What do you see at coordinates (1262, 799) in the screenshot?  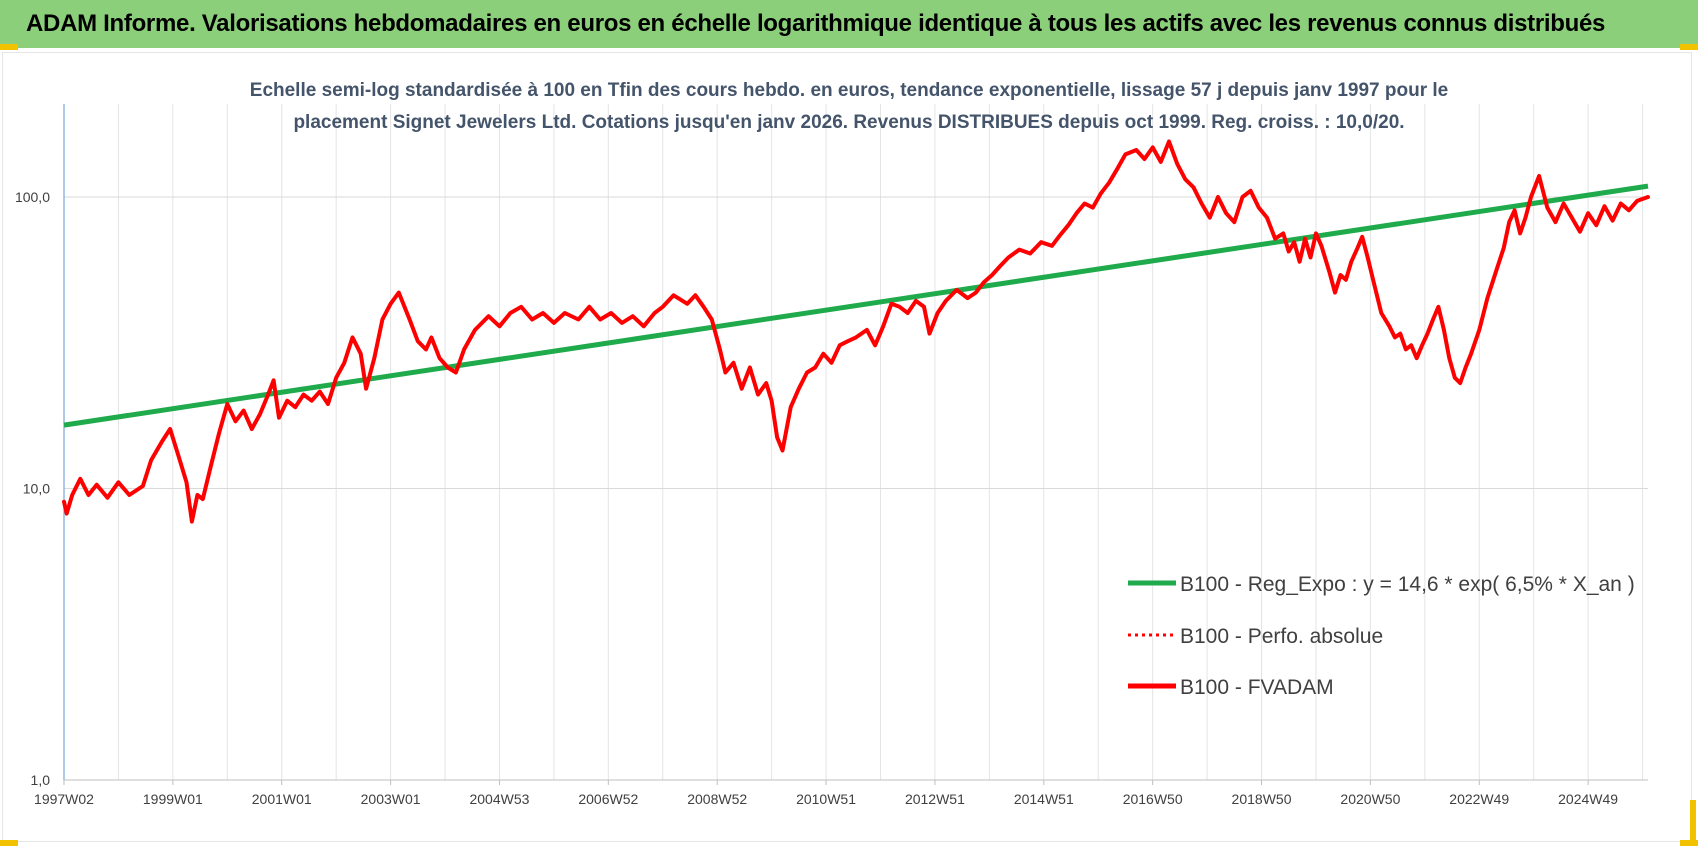 I see `x-tick-label: 2018W50` at bounding box center [1262, 799].